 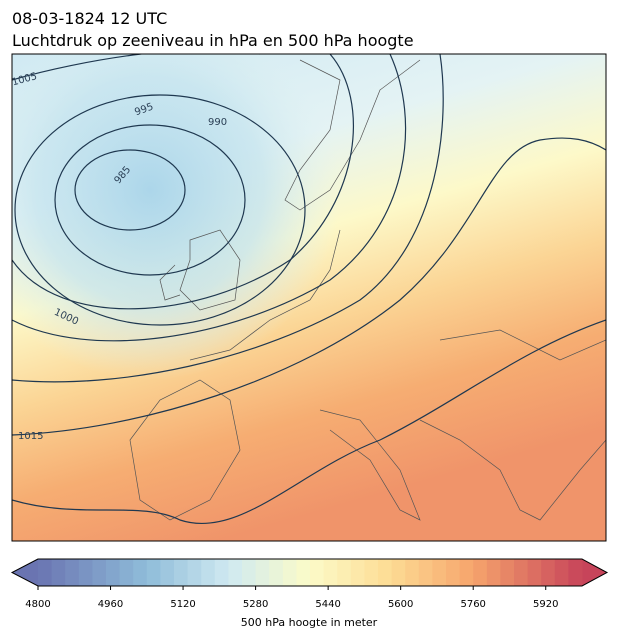 I want to click on contour-label: 1015, so click(x=30, y=436).